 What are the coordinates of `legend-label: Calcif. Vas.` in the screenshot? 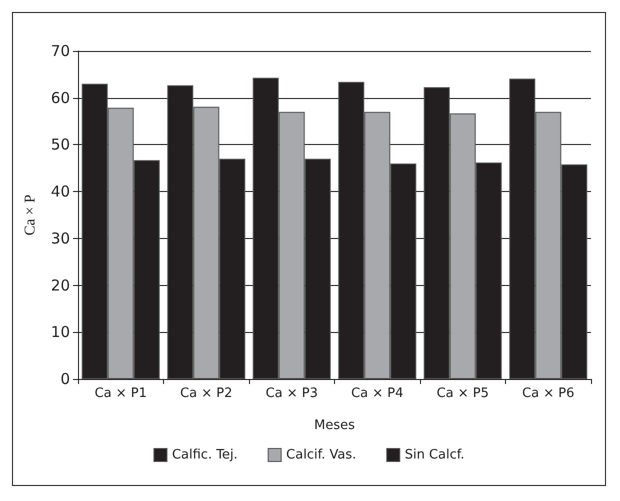 It's located at (321, 455).